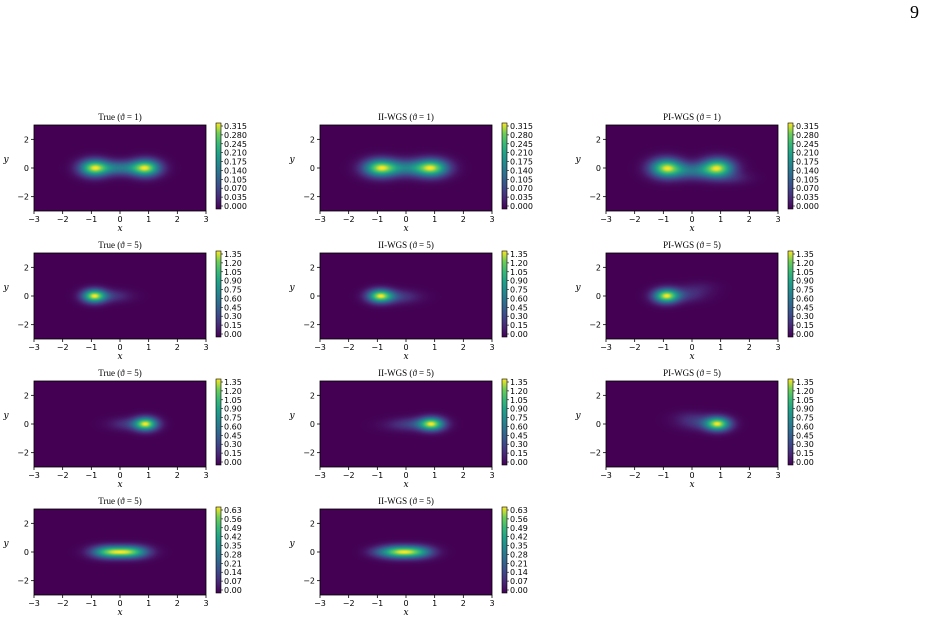 This screenshot has width=929, height=627. What do you see at coordinates (807, 153) in the screenshot?
I see `colorbar-tick-label: 0.210` at bounding box center [807, 153].